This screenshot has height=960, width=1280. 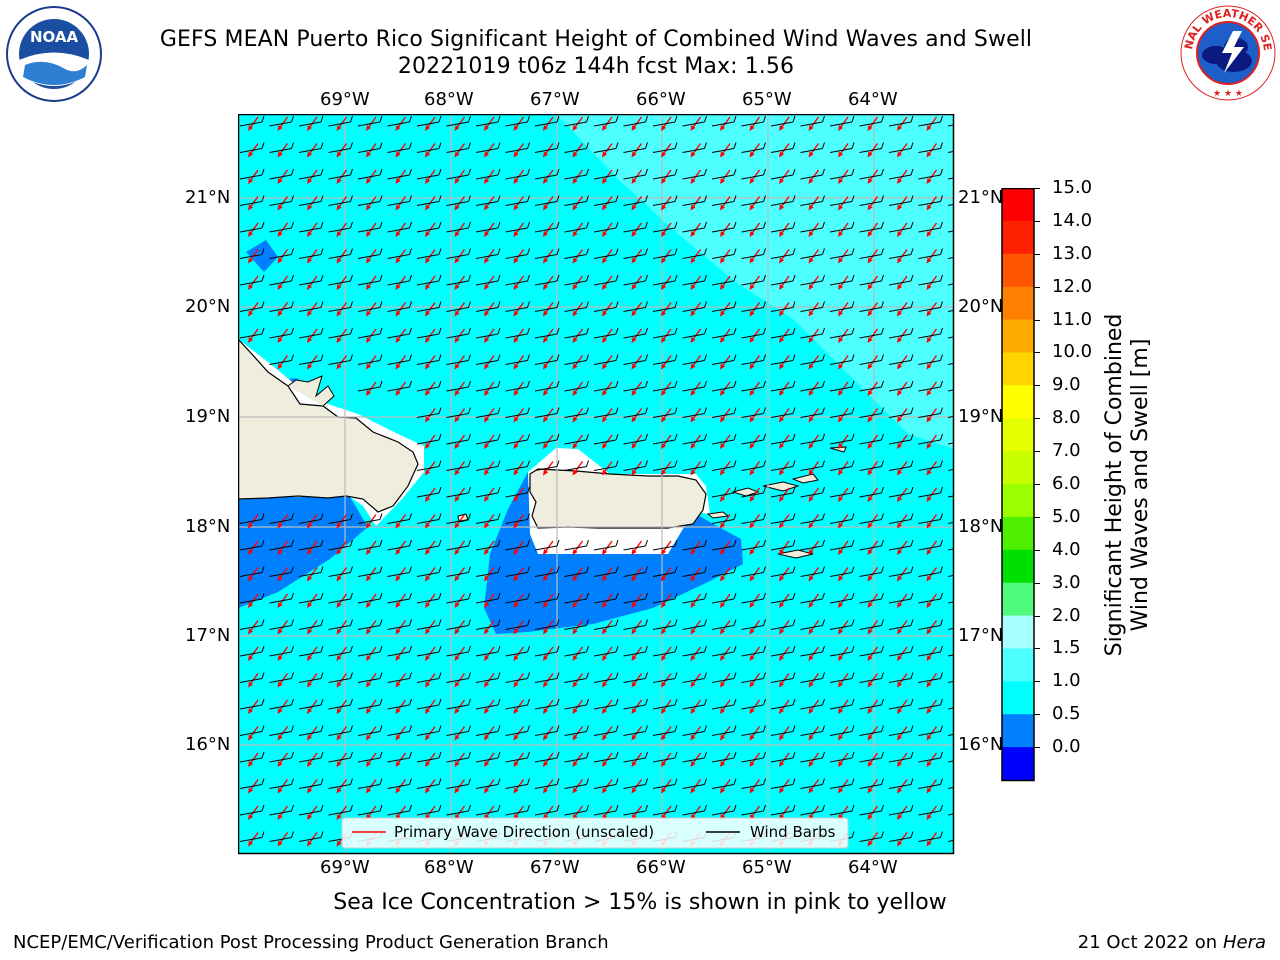 I want to click on lat-label-left: 21°N, so click(x=208, y=197).